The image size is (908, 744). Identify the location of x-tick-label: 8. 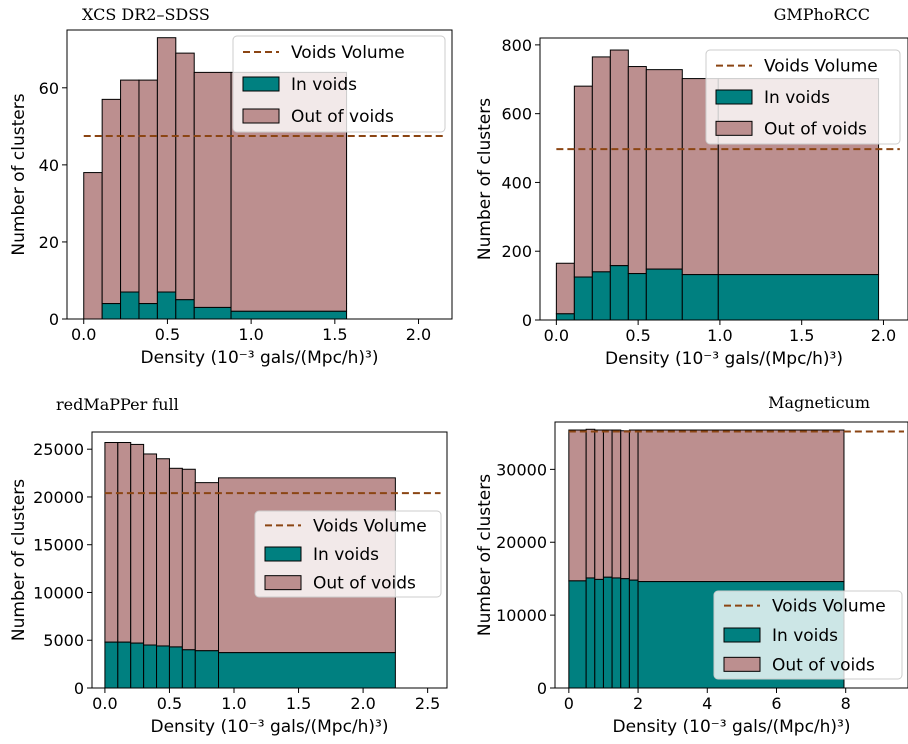
(846, 703).